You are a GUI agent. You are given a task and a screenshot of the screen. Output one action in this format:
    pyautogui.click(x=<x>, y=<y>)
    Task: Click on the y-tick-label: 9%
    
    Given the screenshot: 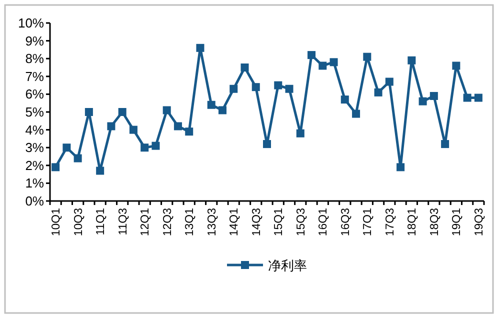 What is the action you would take?
    pyautogui.click(x=34, y=40)
    